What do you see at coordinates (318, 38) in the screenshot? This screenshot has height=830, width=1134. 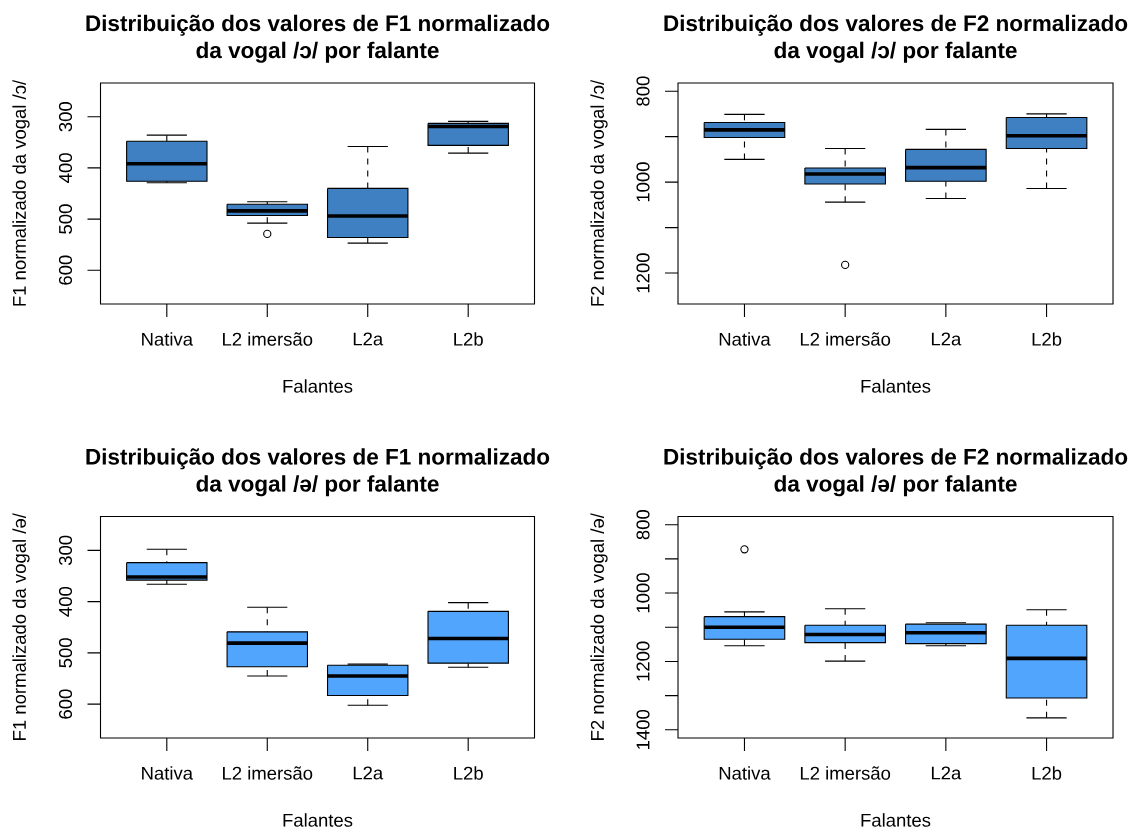 I see `chart-title: Distribuição dos valores de F1 normalizado da vogal /ɔ/ por falante` at bounding box center [318, 38].